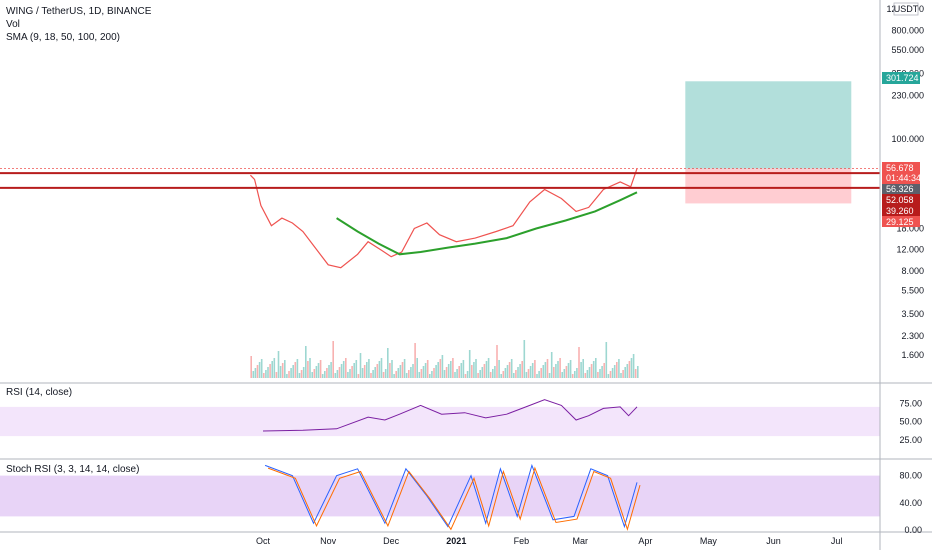  What do you see at coordinates (328, 541) in the screenshot?
I see `time-tick-label: Nov` at bounding box center [328, 541].